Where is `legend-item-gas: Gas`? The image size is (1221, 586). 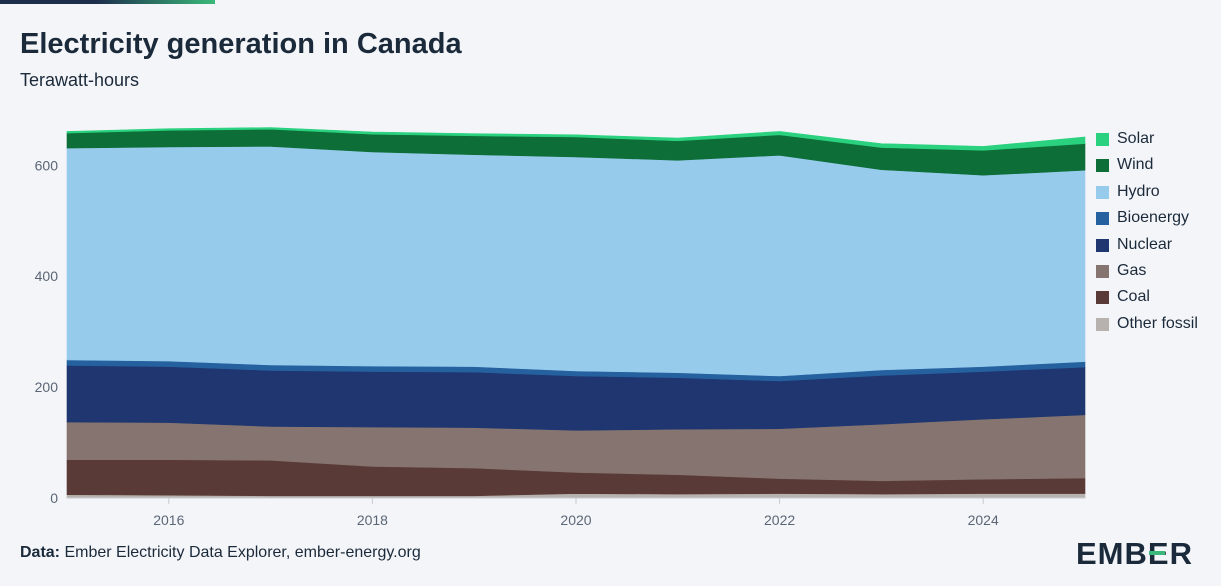
legend-item-gas: Gas is located at coordinates (1151, 275).